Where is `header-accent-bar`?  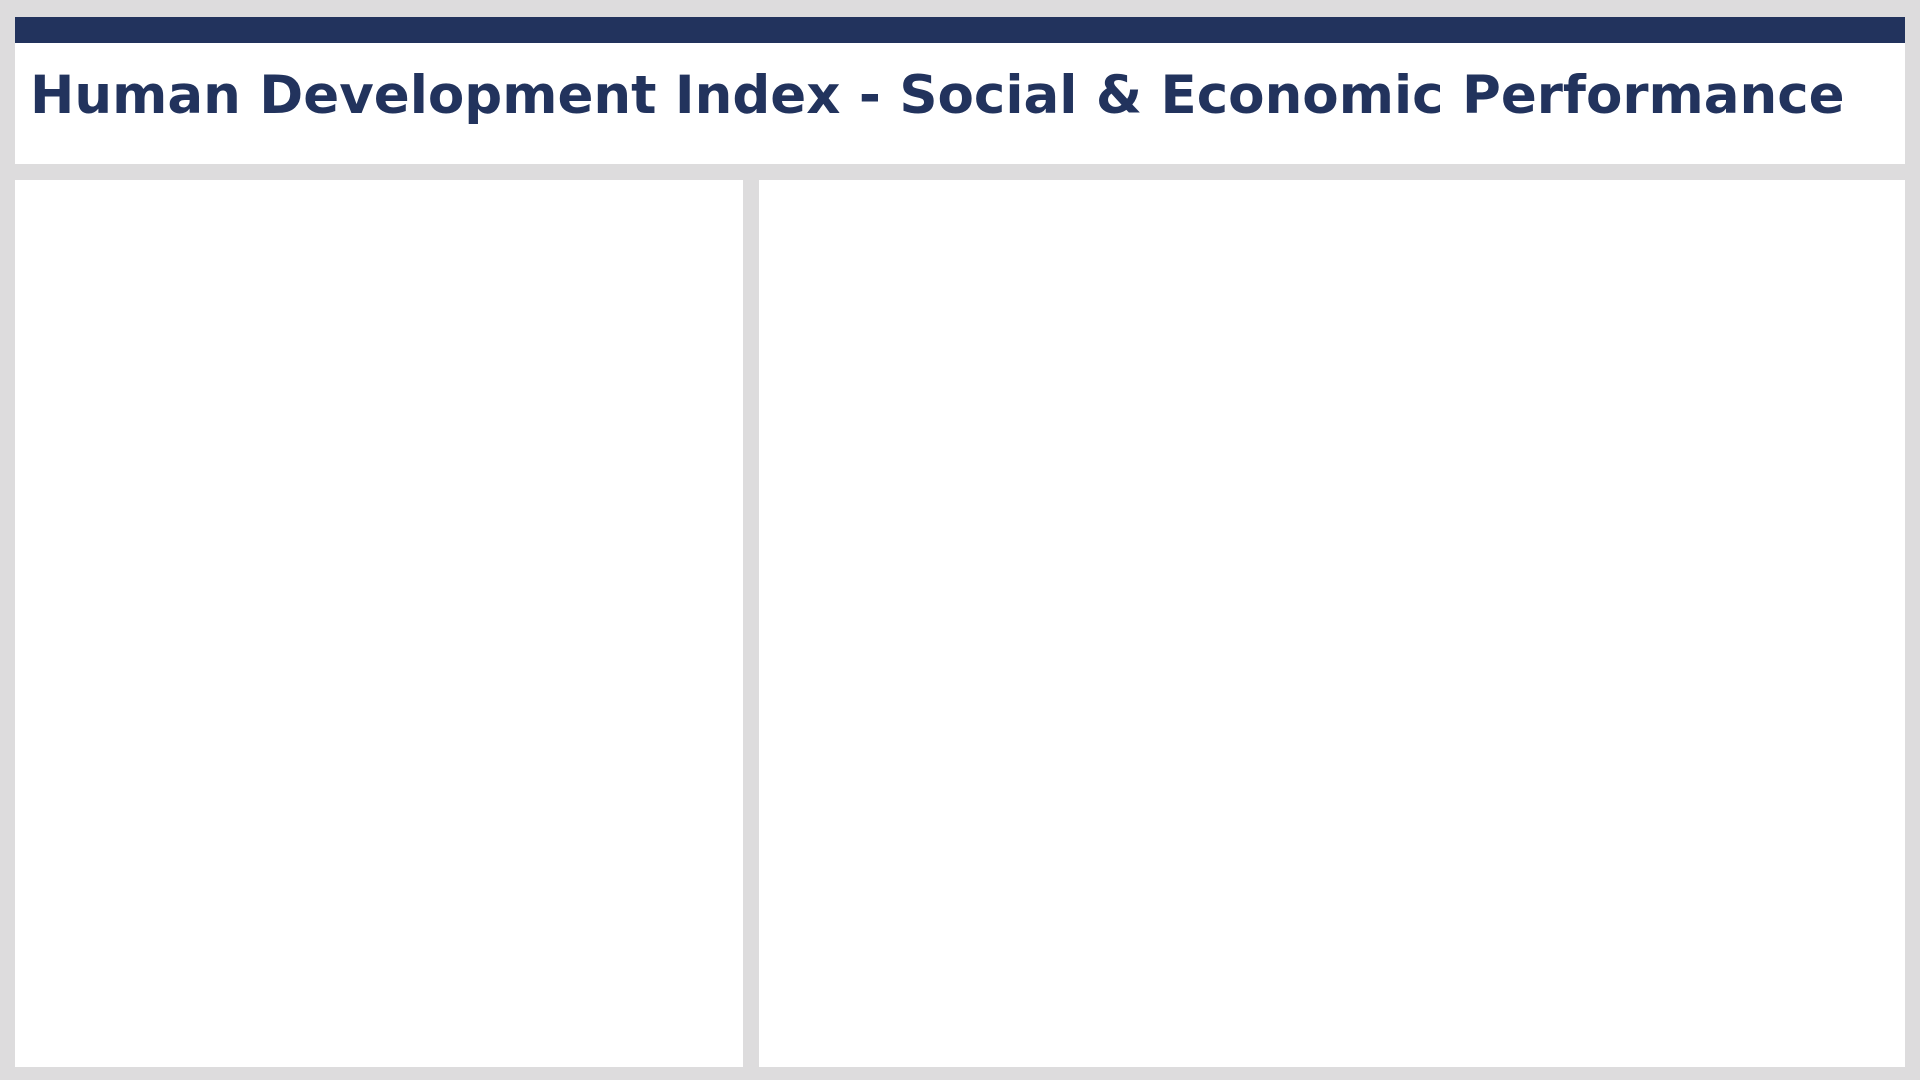
header-accent-bar is located at coordinates (960, 30).